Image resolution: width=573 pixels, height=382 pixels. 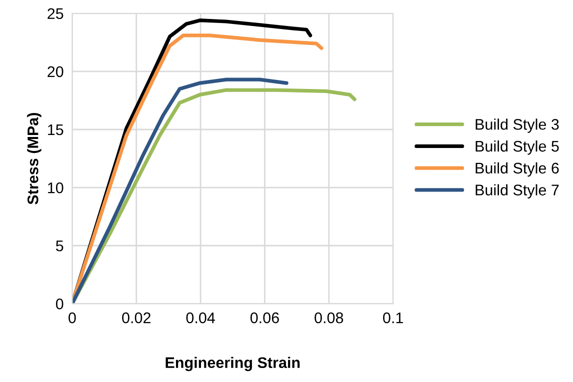 I want to click on legend-label: Build Style 6, so click(x=517, y=169).